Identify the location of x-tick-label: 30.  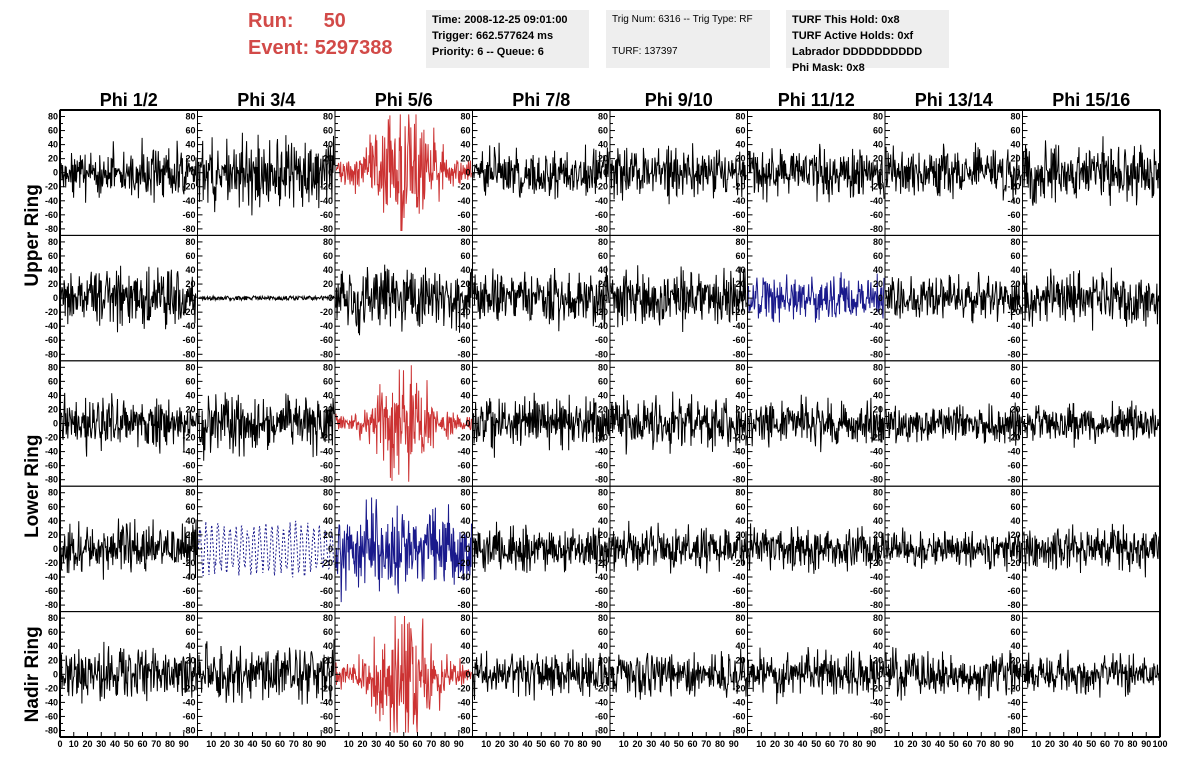
(651, 744).